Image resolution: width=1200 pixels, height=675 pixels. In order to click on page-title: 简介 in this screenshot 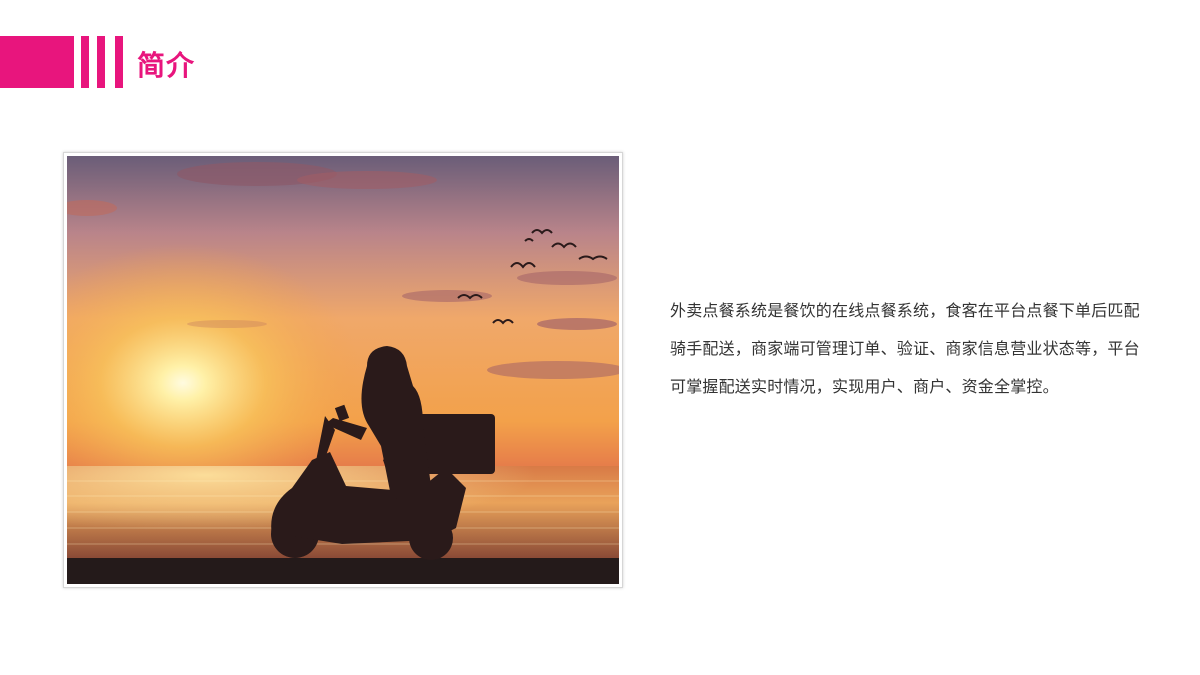, I will do `click(166, 65)`.